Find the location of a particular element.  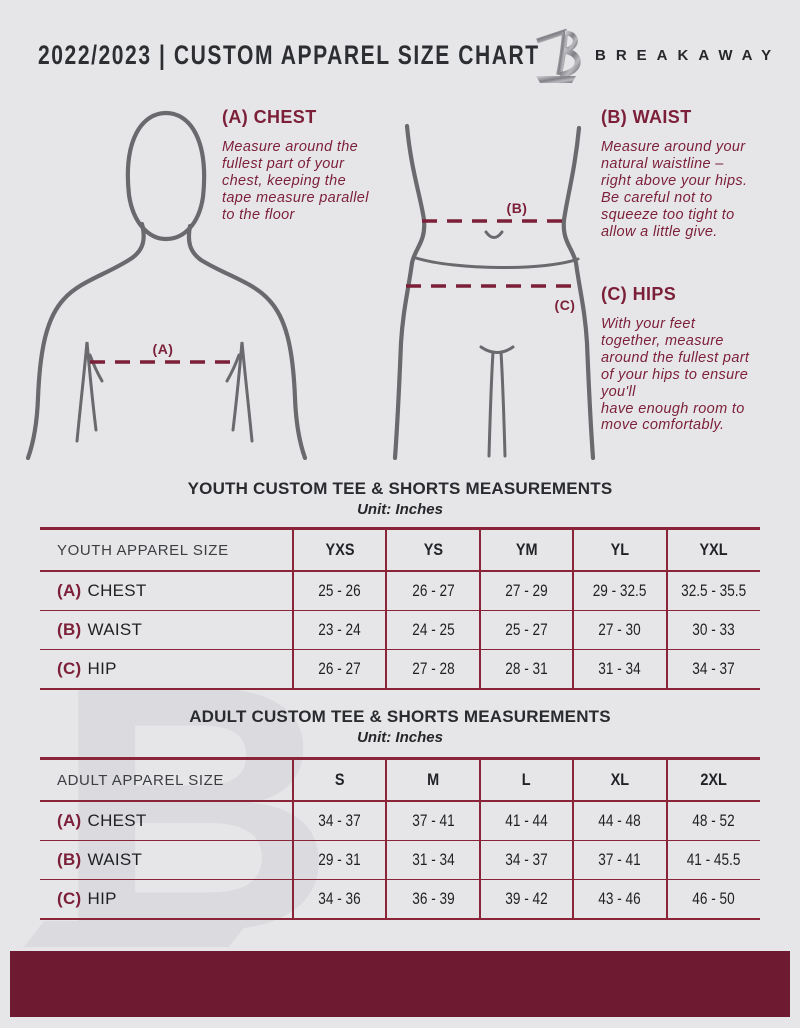

size-header-text: YS is located at coordinates (433, 549).